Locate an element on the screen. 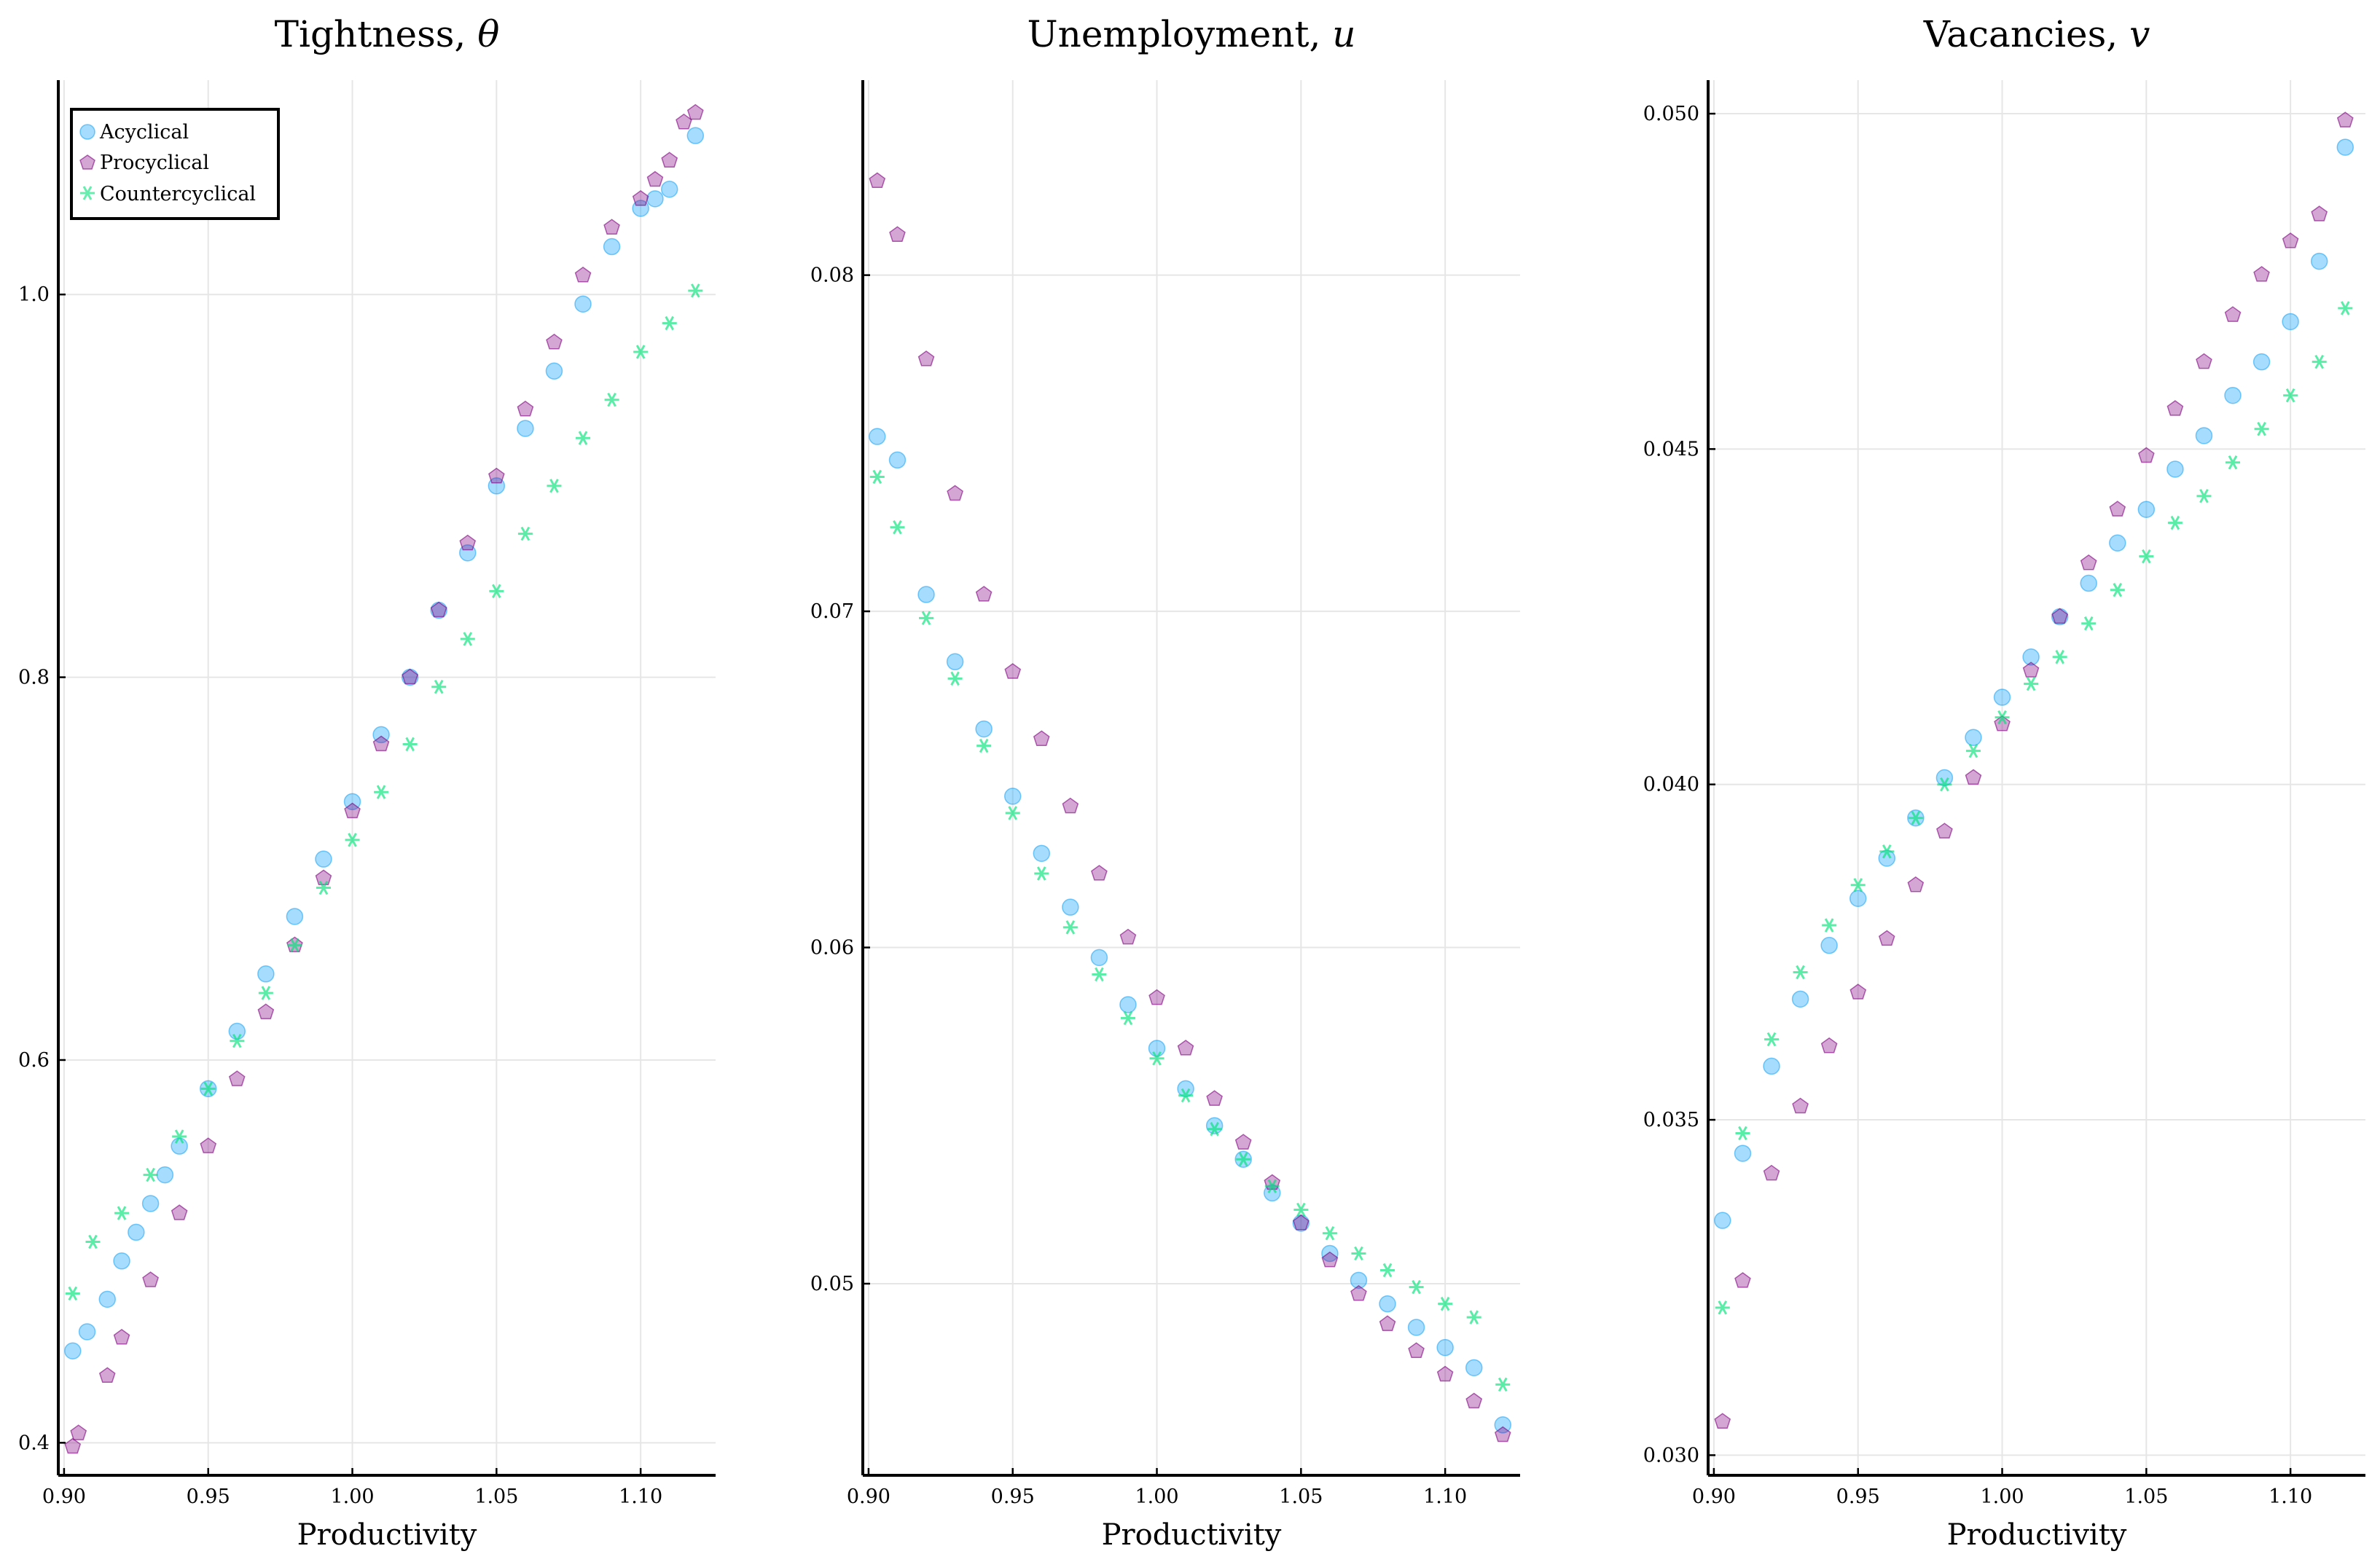 This screenshot has width=2380, height=1562. y-tick-label: 1.0 is located at coordinates (34, 294).